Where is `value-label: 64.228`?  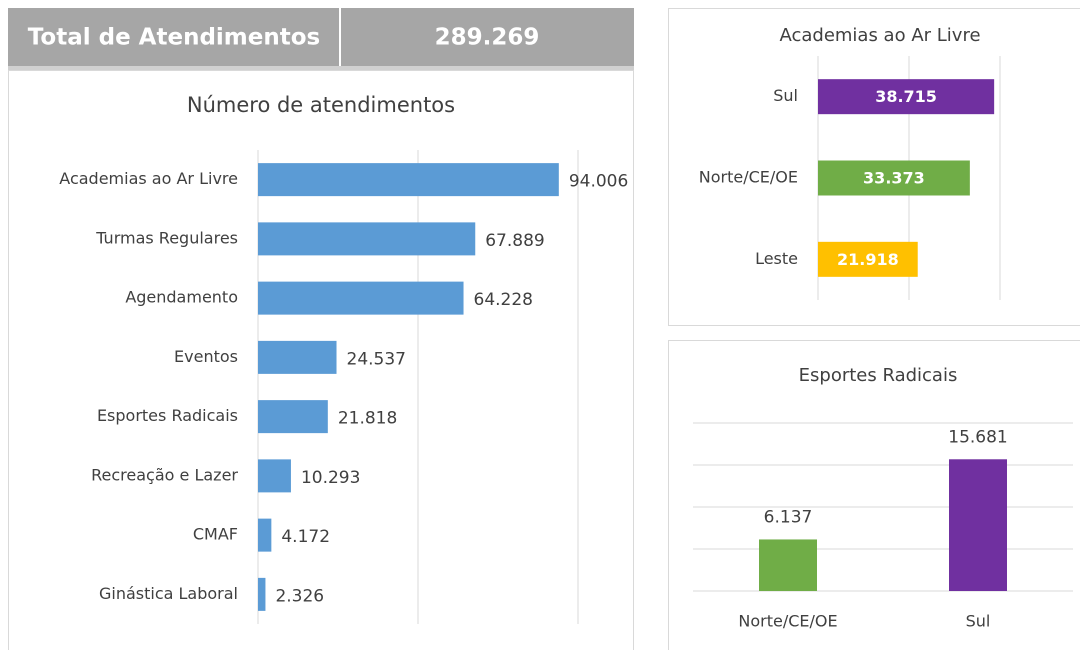 value-label: 64.228 is located at coordinates (503, 300).